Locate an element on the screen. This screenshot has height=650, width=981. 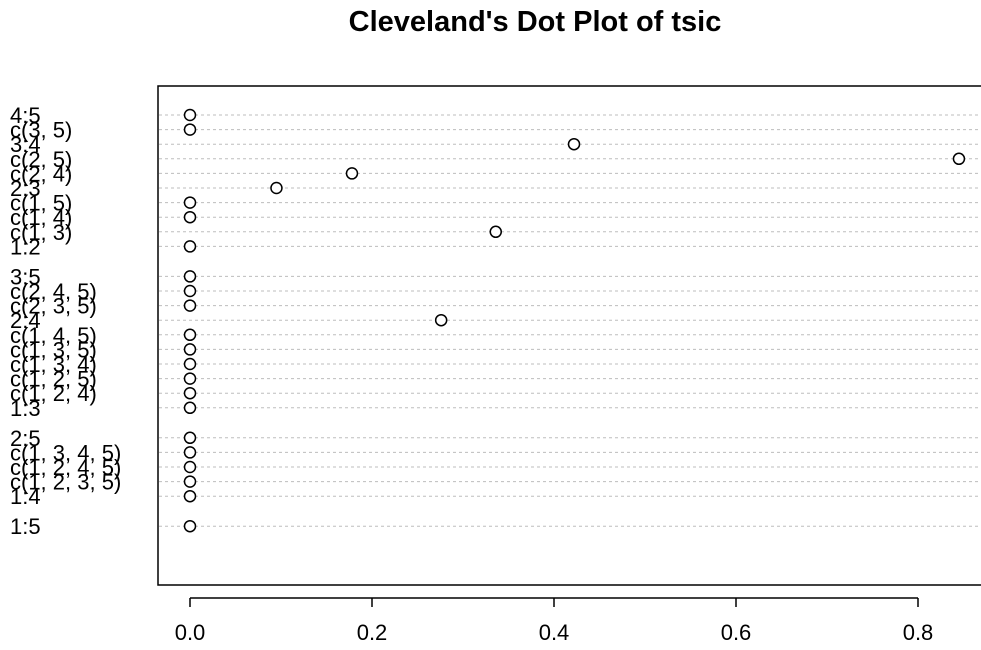
row-label: 1:4 is located at coordinates (25, 496).